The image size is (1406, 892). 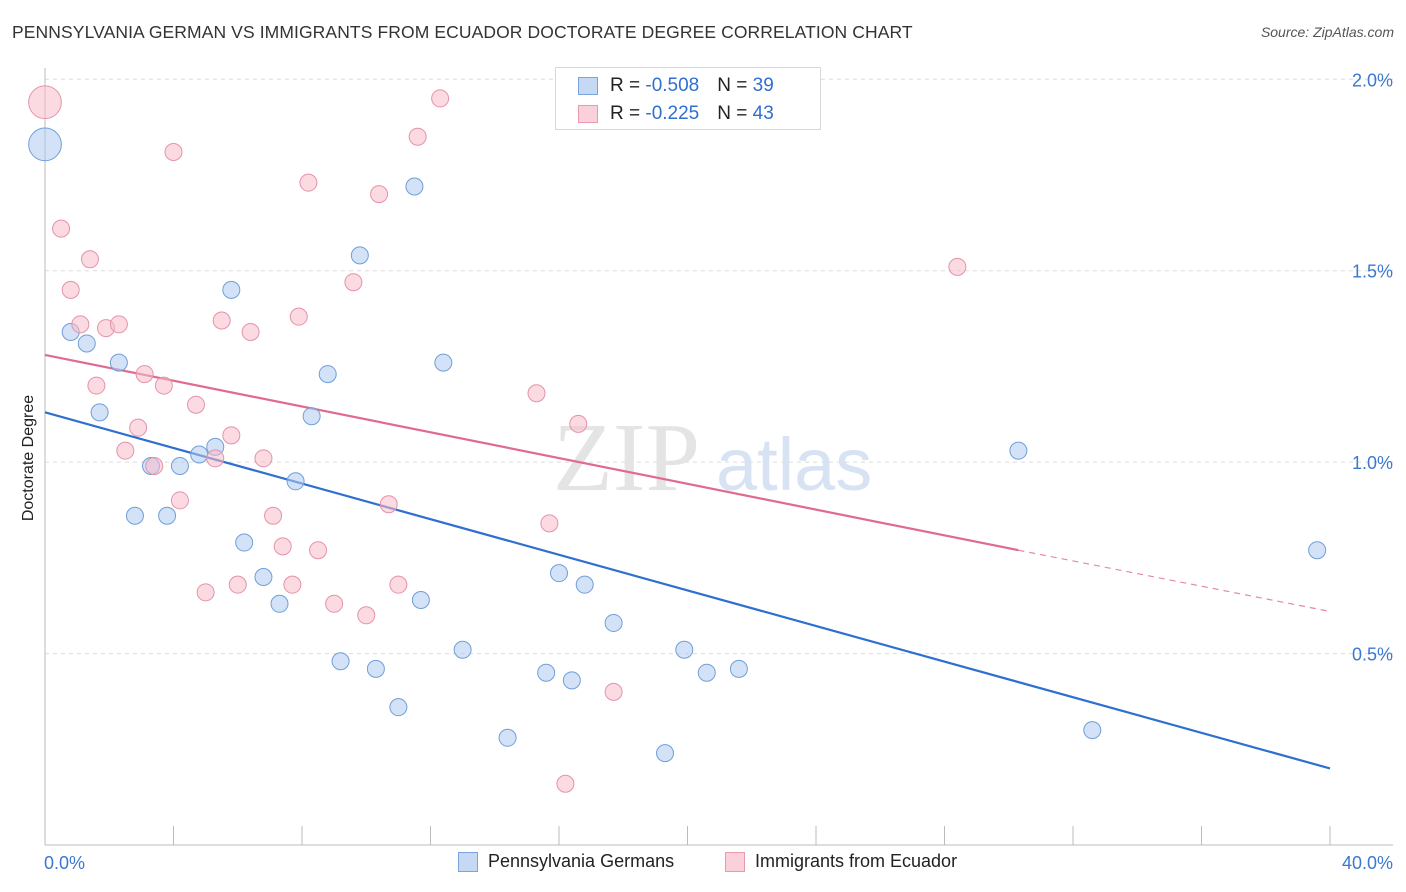 I want to click on y-tick-label: 1.5%, so click(x=1372, y=272).